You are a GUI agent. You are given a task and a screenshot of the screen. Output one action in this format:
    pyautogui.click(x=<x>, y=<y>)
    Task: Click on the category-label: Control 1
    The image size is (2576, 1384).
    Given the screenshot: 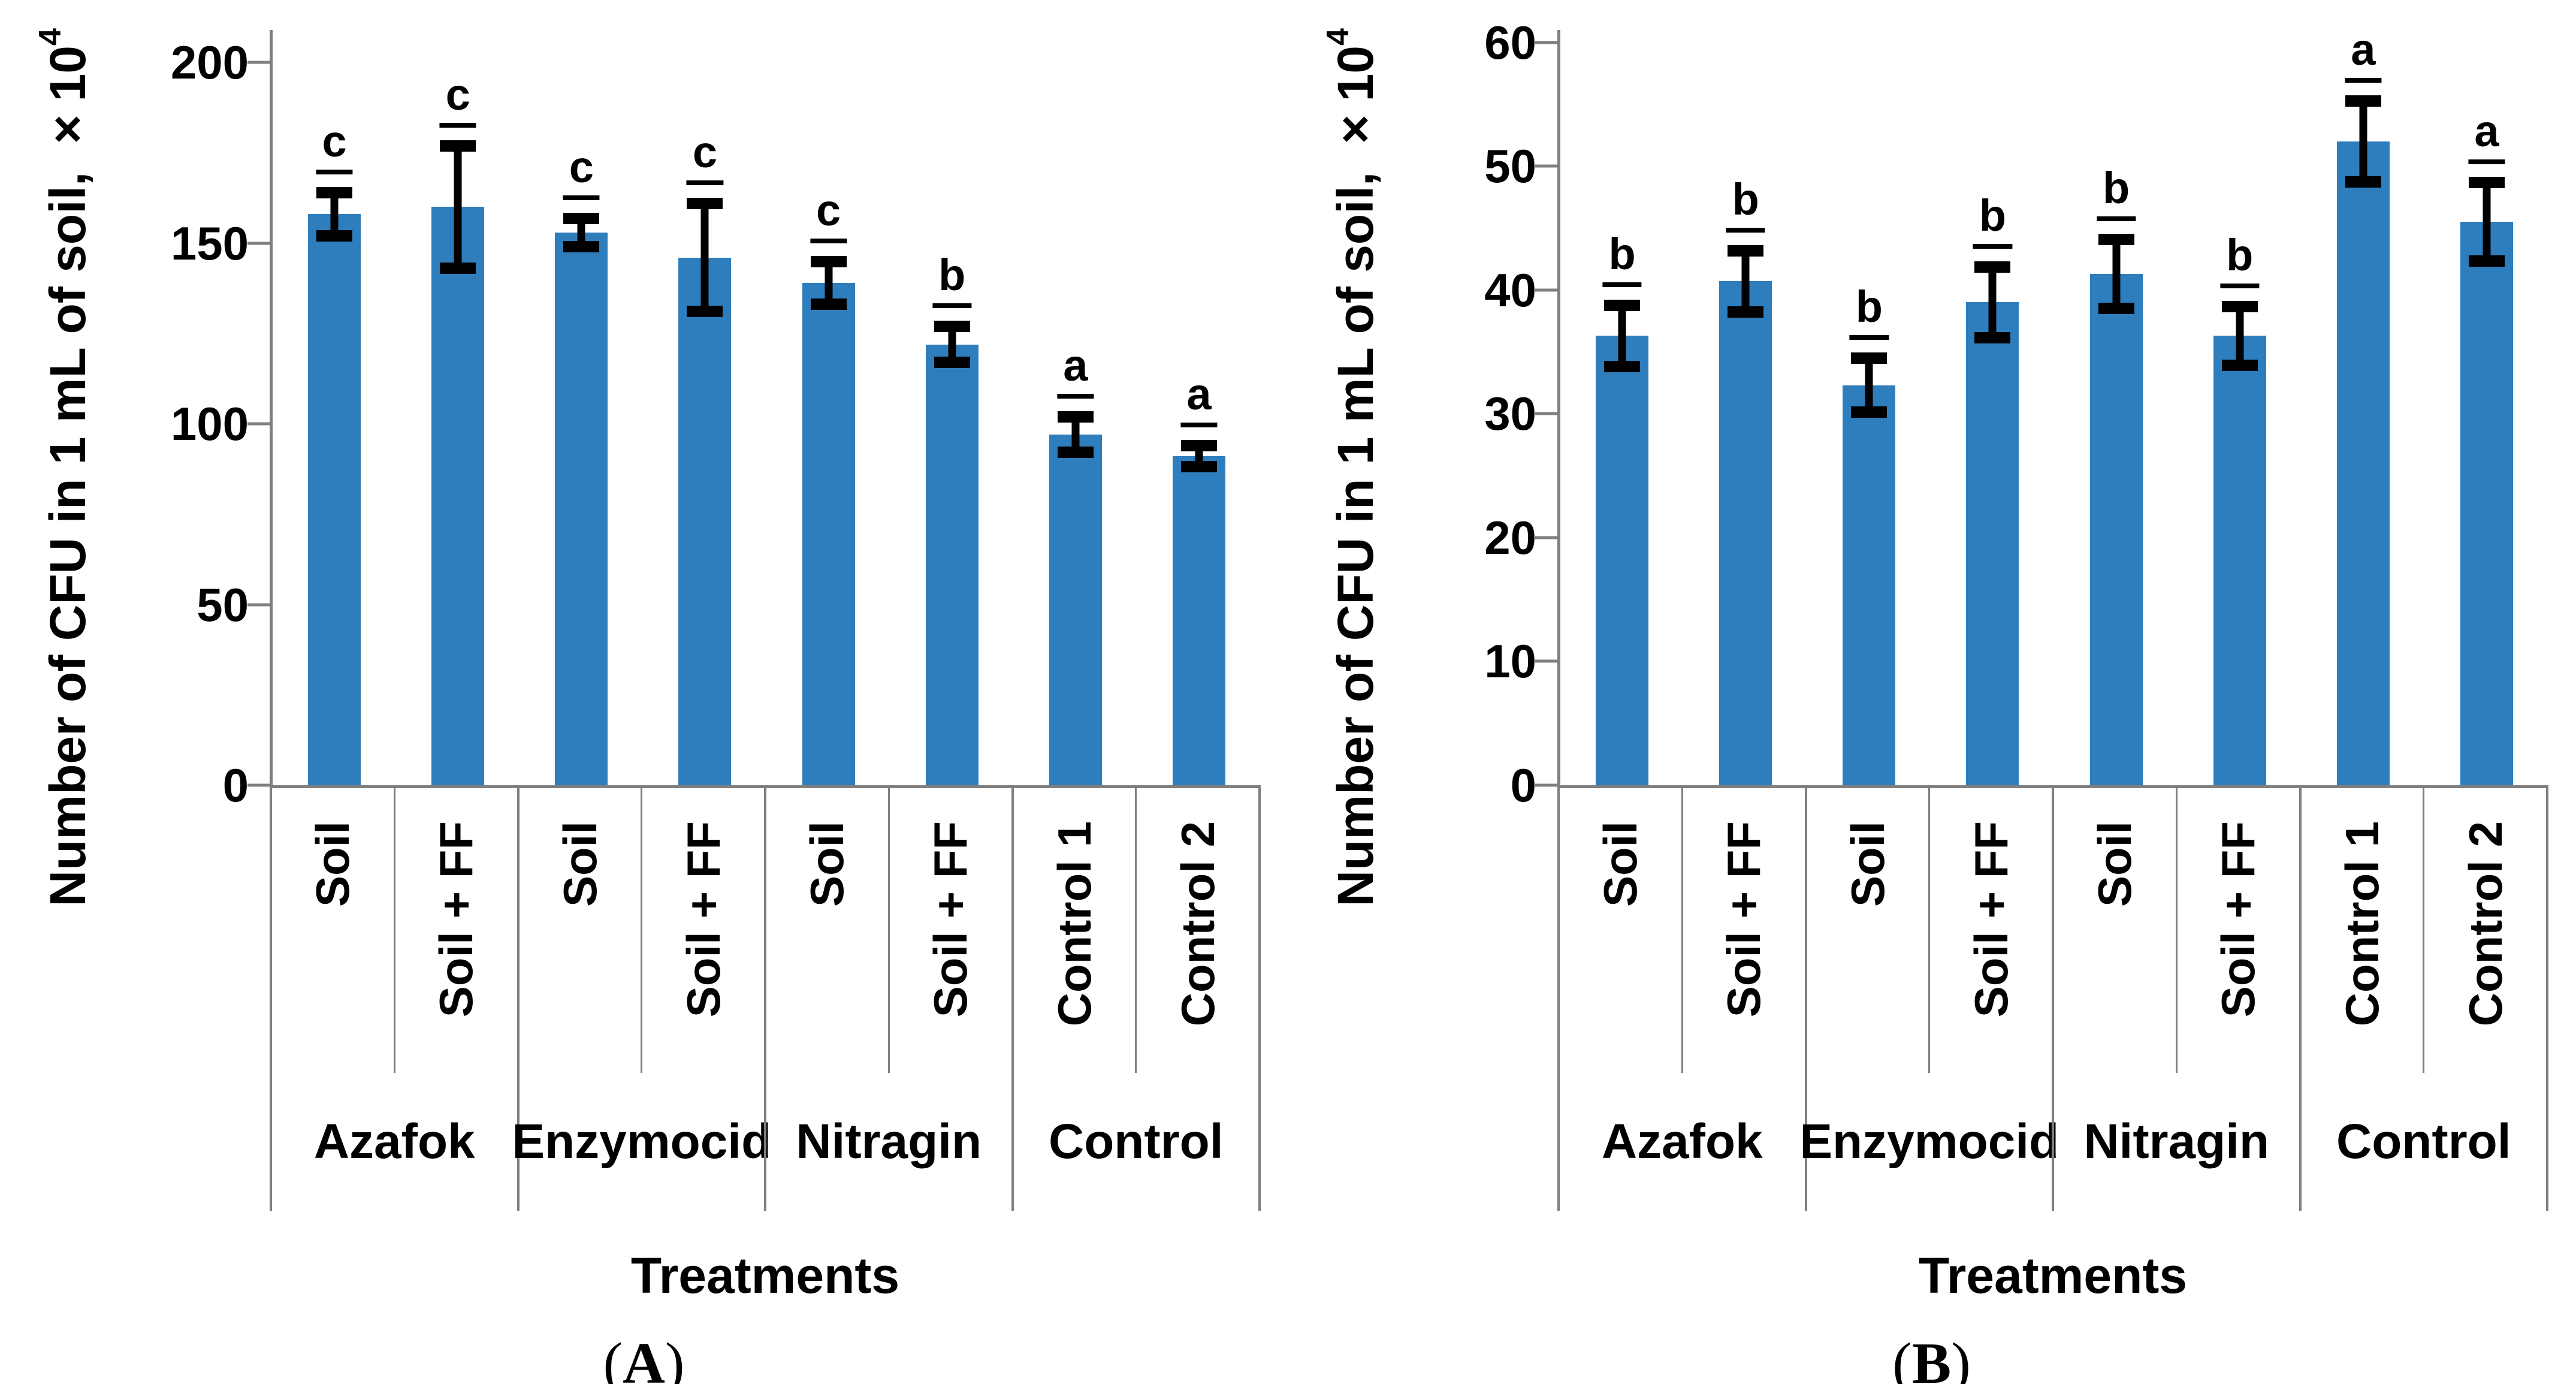 What is the action you would take?
    pyautogui.click(x=1074, y=924)
    